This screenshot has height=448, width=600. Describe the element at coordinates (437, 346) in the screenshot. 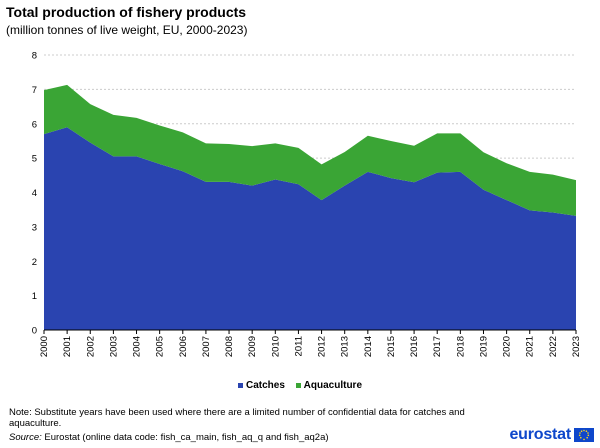

I see `x-tick-label: 2017` at that location.